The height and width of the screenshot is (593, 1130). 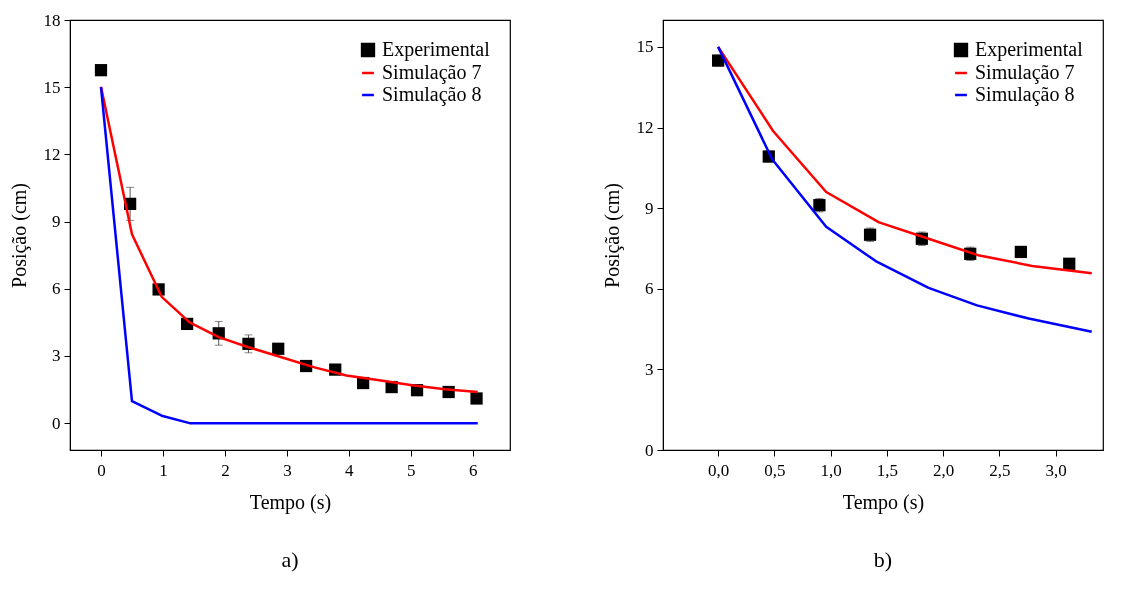 I want to click on x-tick-label: 0,5, so click(x=775, y=470).